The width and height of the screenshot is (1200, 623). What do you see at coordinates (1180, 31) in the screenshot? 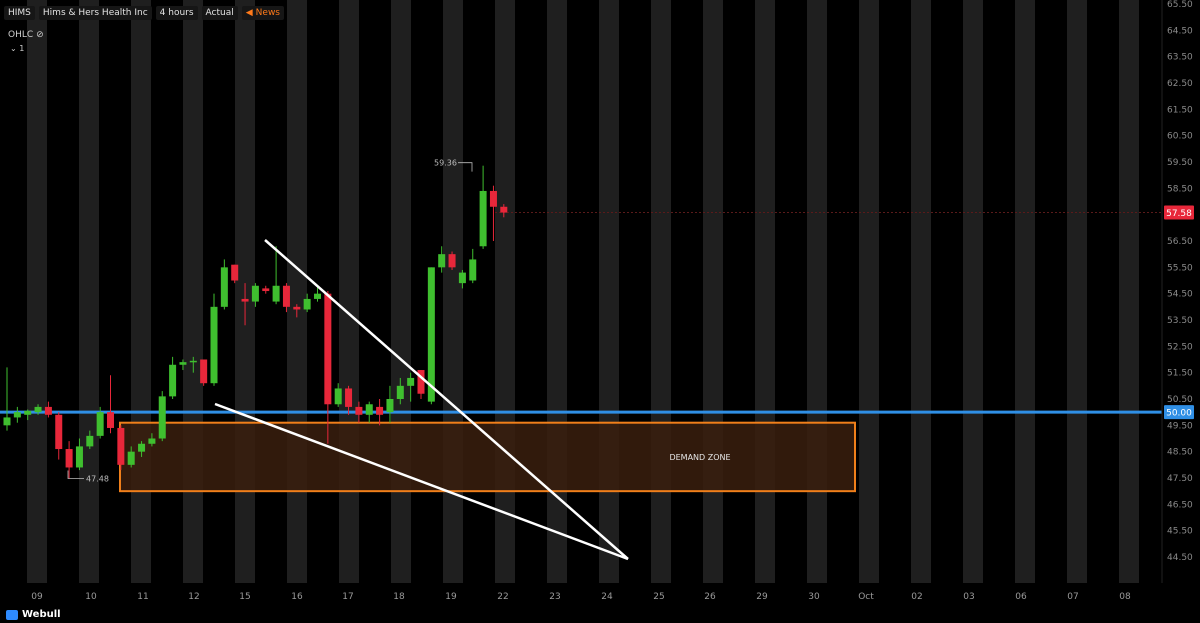
I see `y-tick-label: 64.50` at bounding box center [1180, 31].